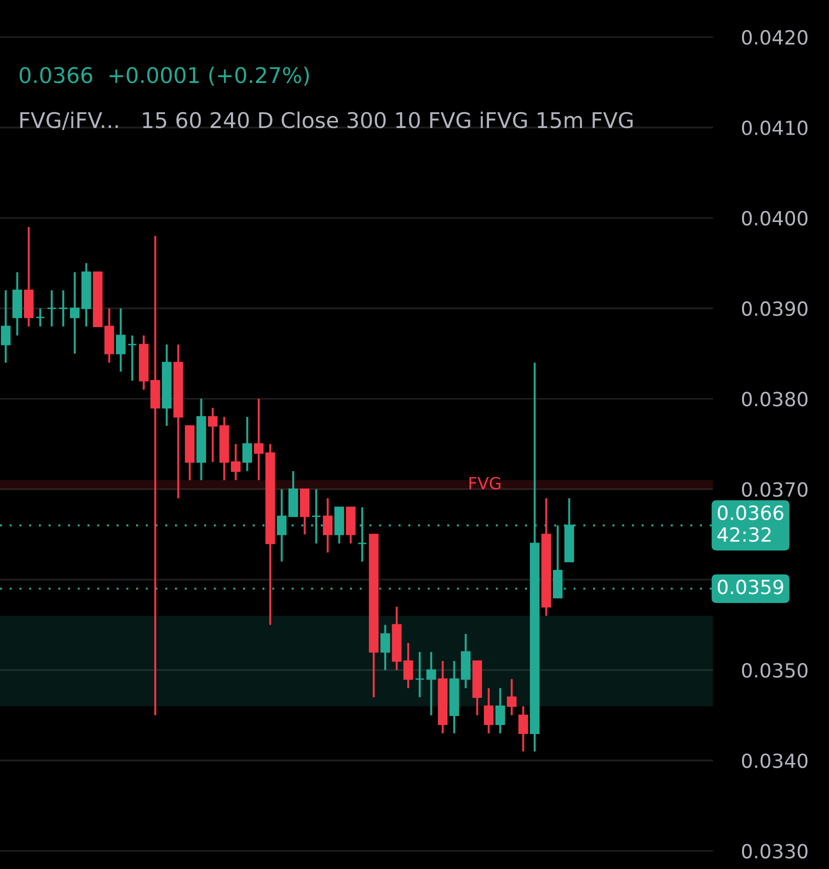 This screenshot has height=869, width=829. I want to click on y-tick-label: 0.0370, so click(775, 489).